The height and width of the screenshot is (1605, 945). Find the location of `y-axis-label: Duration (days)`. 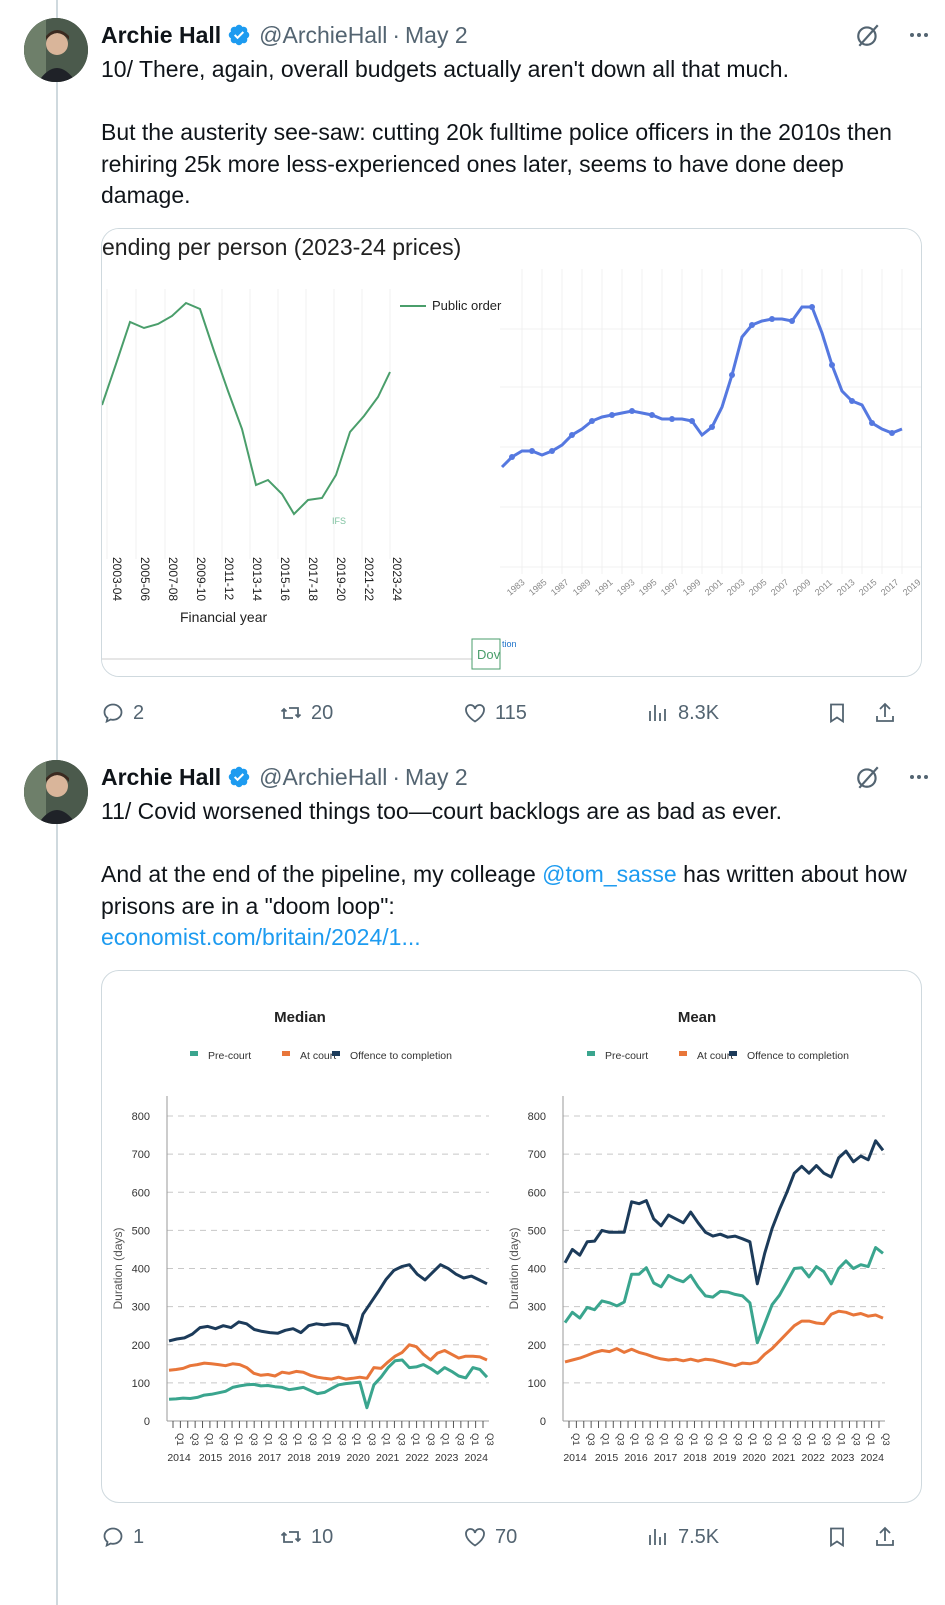

y-axis-label: Duration (days) is located at coordinates (514, 1268).